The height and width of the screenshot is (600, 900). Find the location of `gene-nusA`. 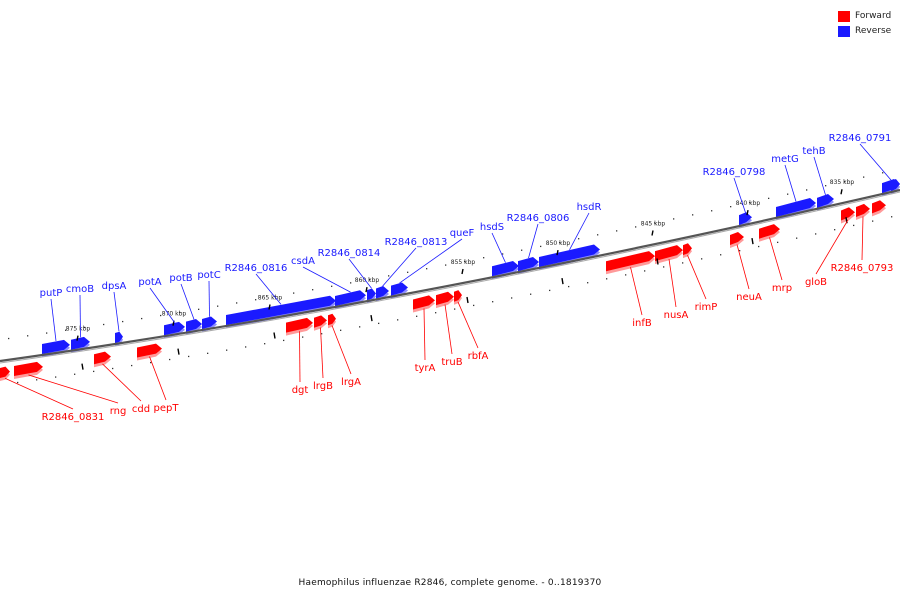

gene-nusA is located at coordinates (669, 255).